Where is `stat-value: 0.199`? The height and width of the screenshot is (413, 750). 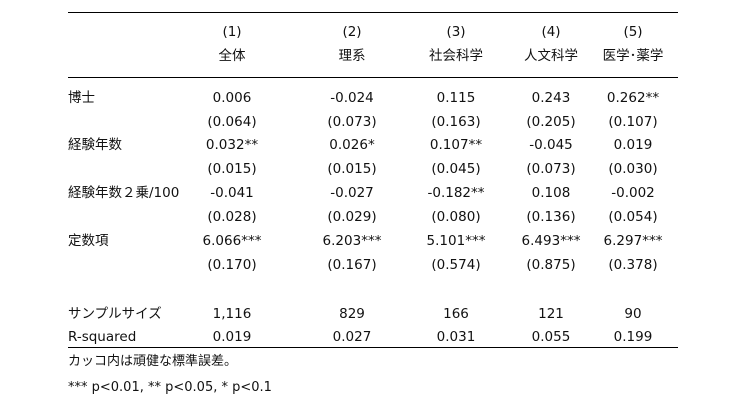 stat-value: 0.199 is located at coordinates (633, 337).